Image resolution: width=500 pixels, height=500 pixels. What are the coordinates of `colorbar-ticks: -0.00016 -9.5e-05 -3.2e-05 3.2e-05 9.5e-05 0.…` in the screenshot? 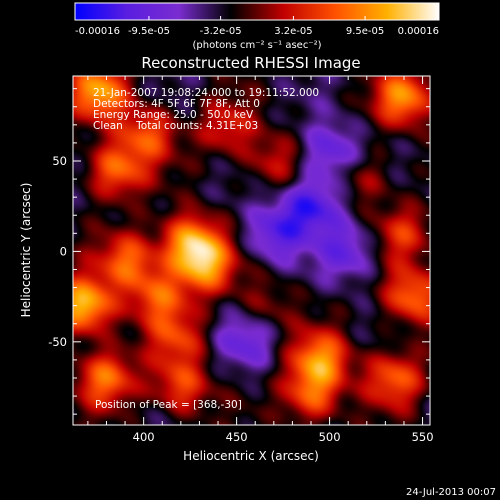 It's located at (257, 26).